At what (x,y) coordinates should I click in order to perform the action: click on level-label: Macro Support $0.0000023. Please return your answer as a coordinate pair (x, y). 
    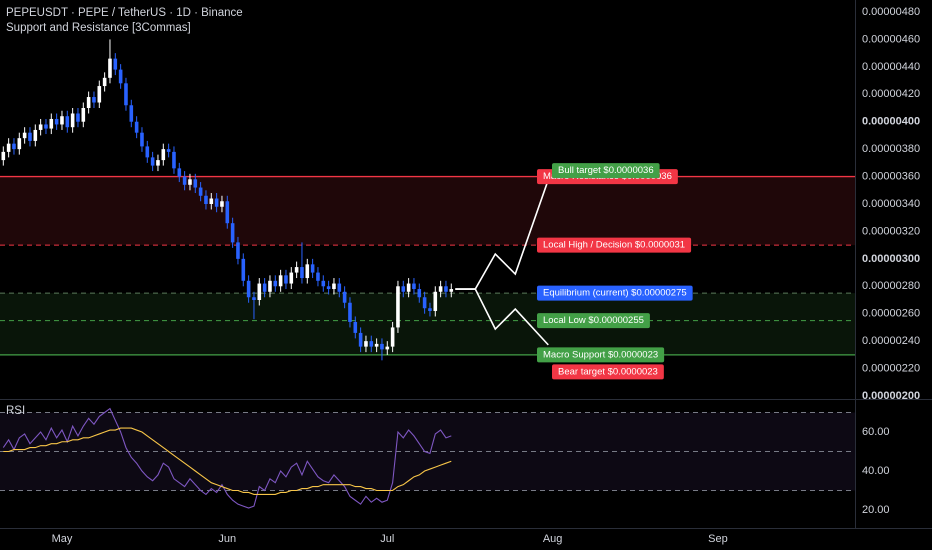
    Looking at the image, I should click on (600, 354).